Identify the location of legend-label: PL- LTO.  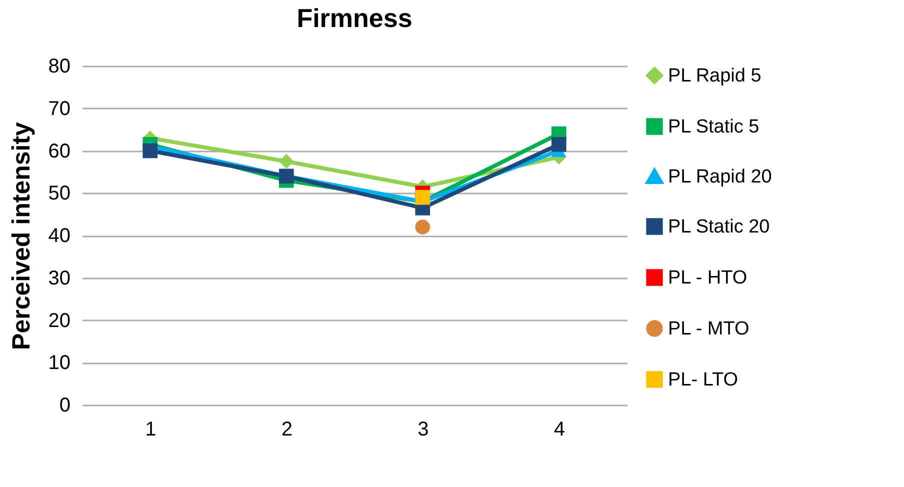
(703, 380).